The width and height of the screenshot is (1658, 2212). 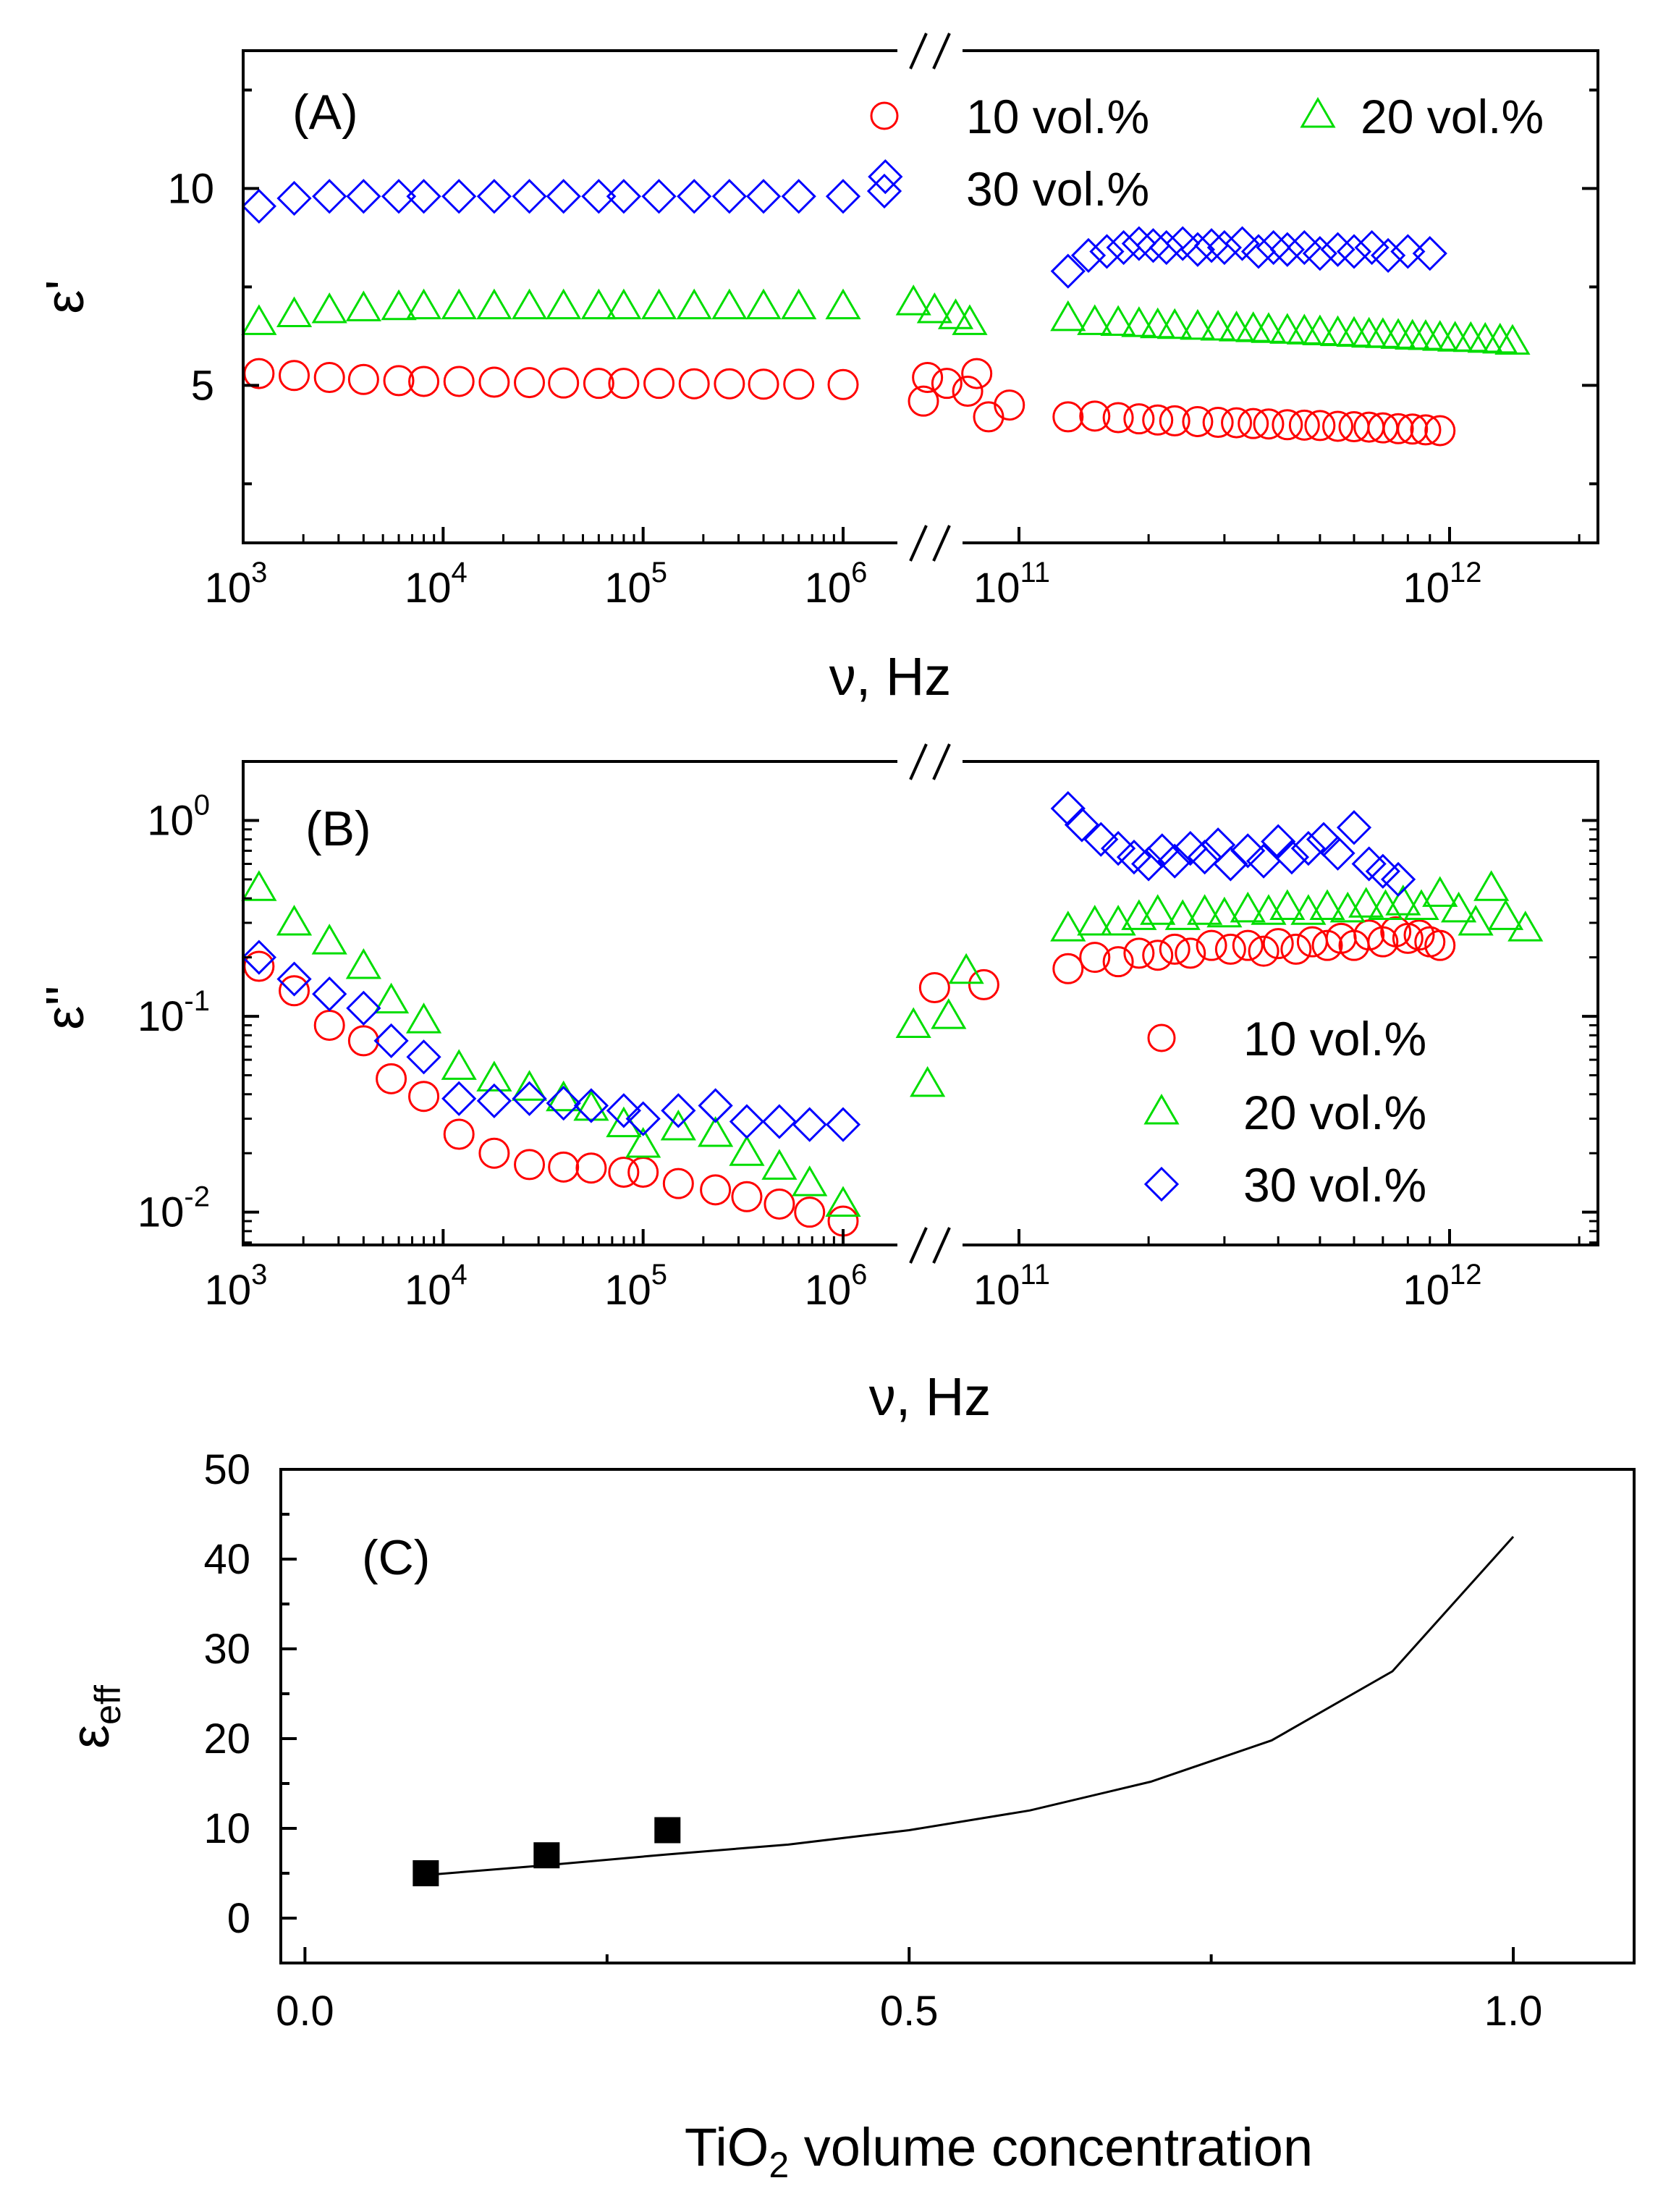 I want to click on point-a-20-mid, so click(x=970, y=319).